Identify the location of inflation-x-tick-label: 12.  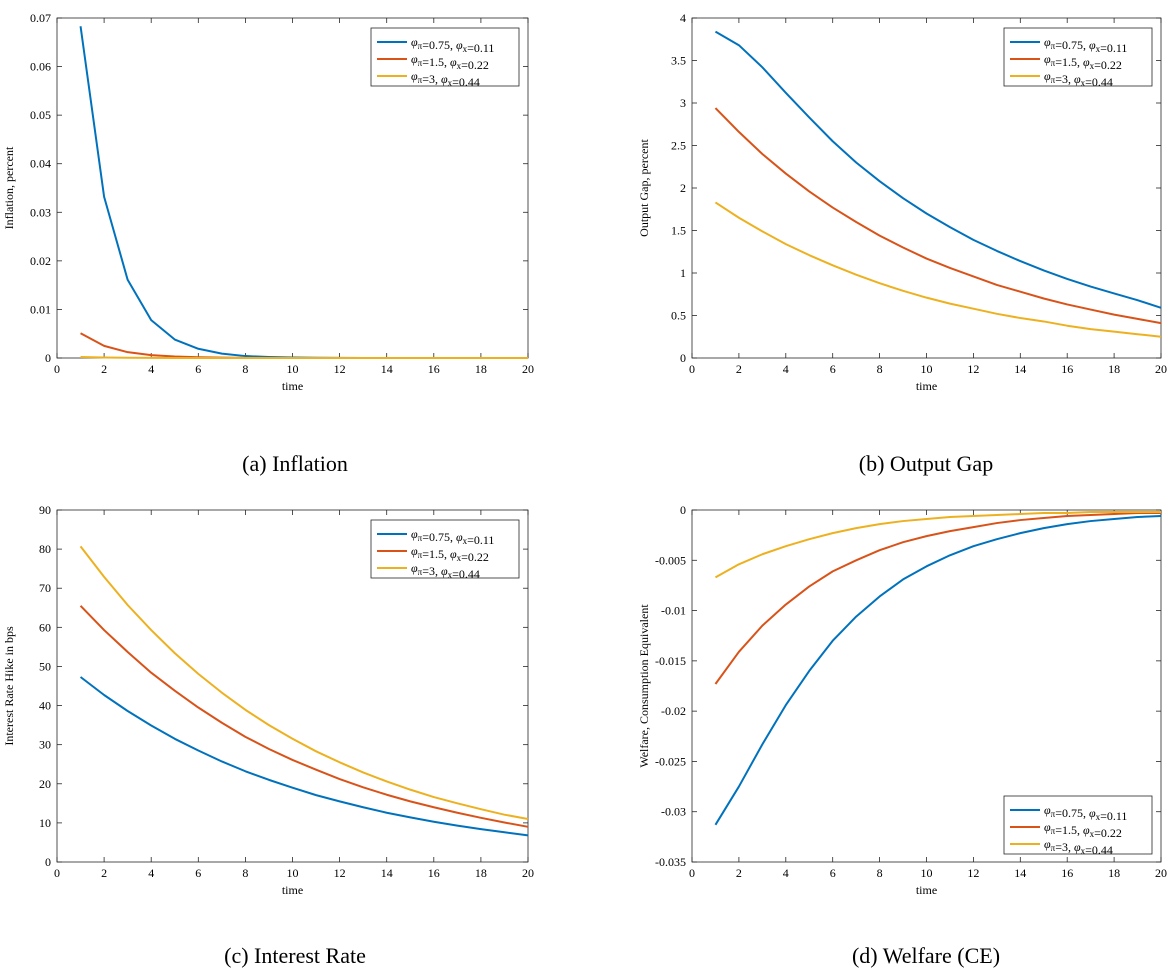
(340, 369).